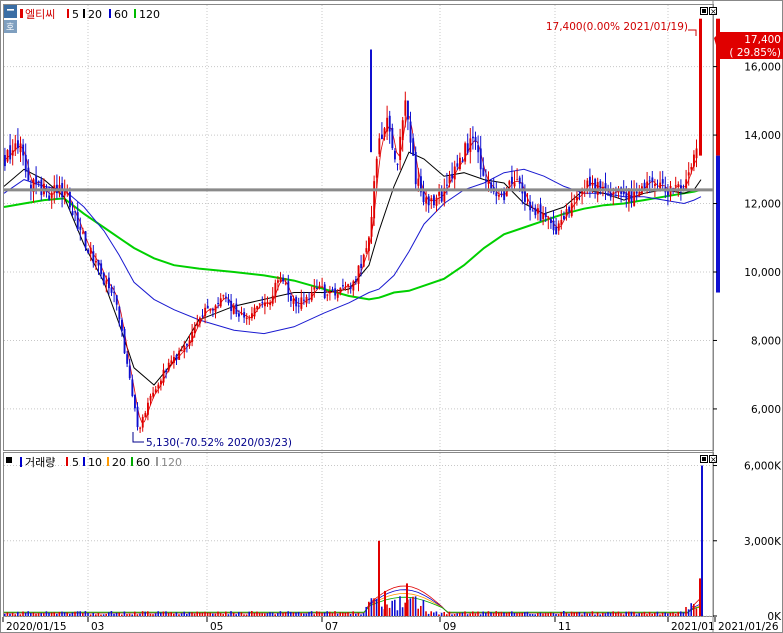 The height and width of the screenshot is (633, 783). I want to click on pane-collapse-icon, so click(10, 11).